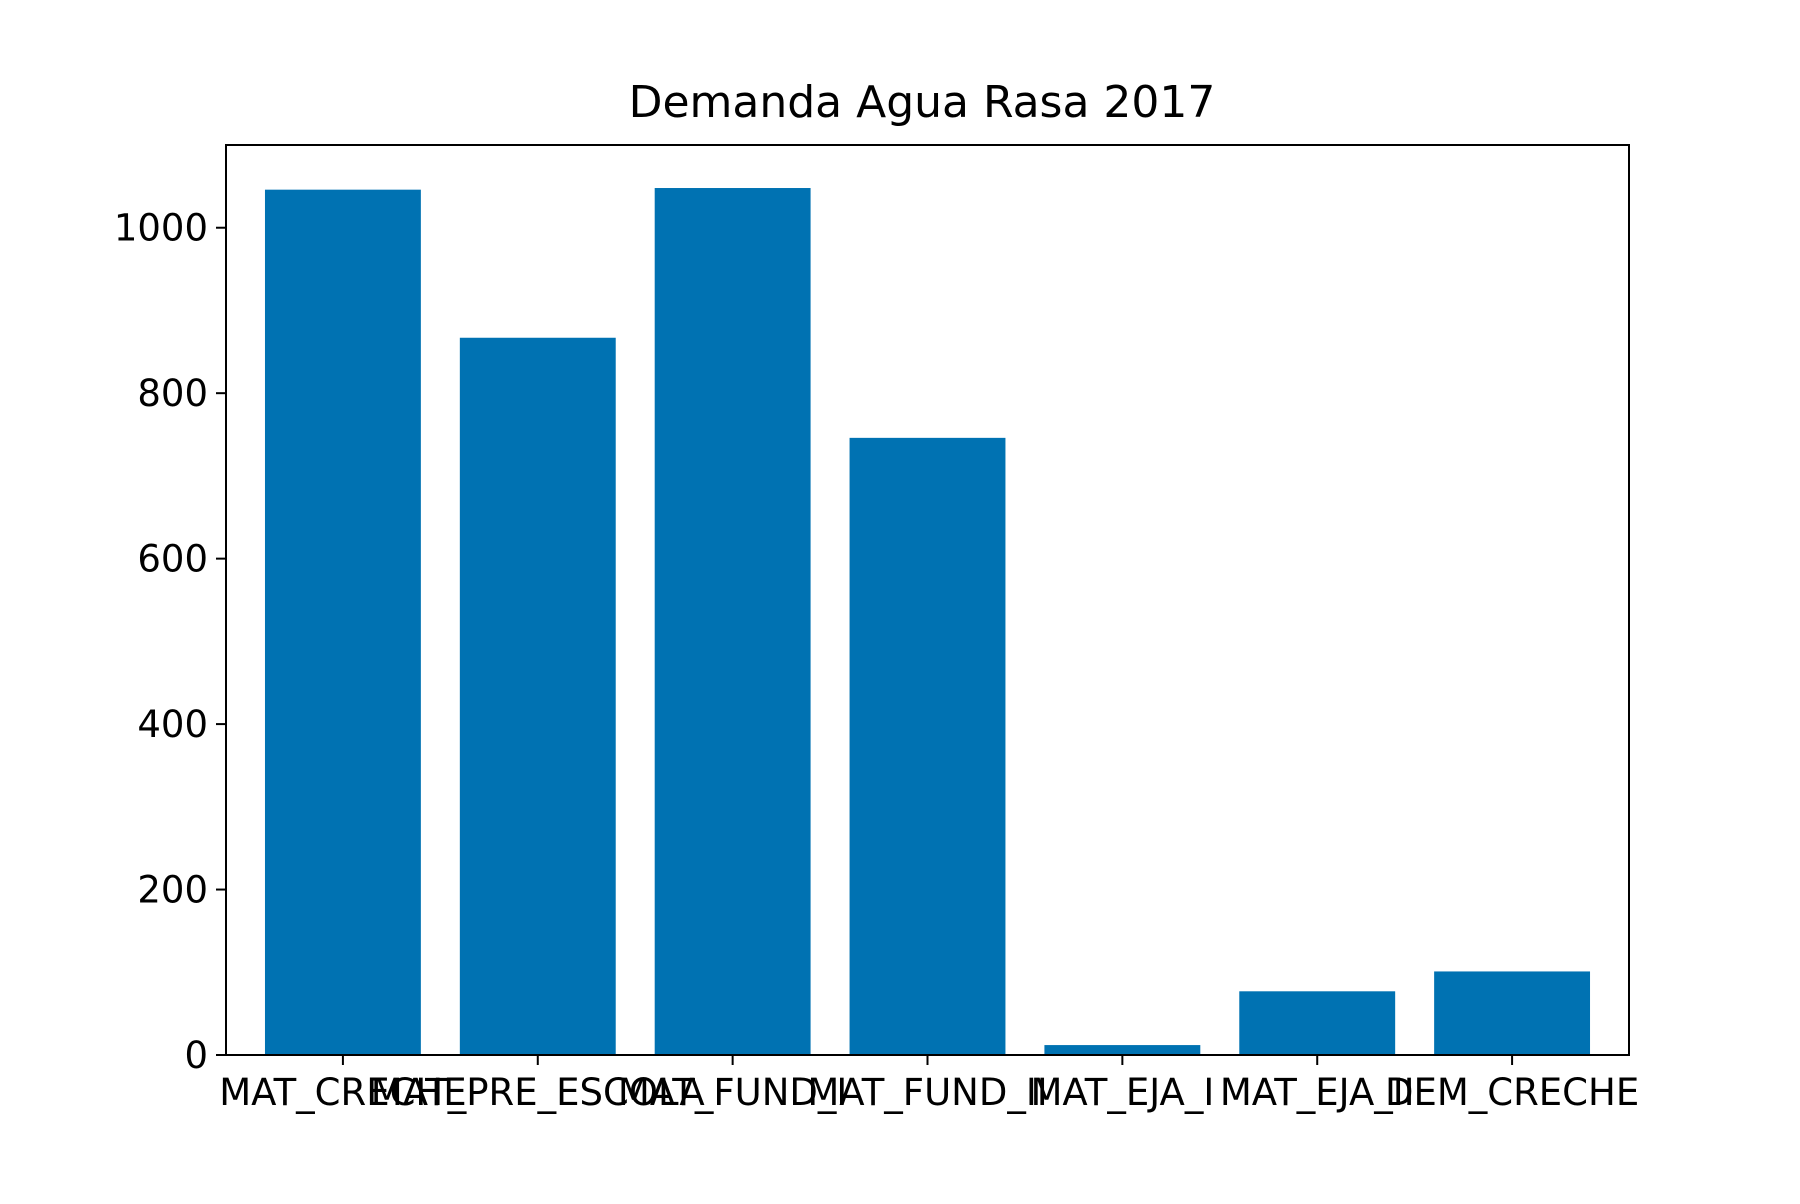  Describe the element at coordinates (538, 1092) in the screenshot. I see `x-tick-label: MAT_PRE_ESCOLA` at that location.